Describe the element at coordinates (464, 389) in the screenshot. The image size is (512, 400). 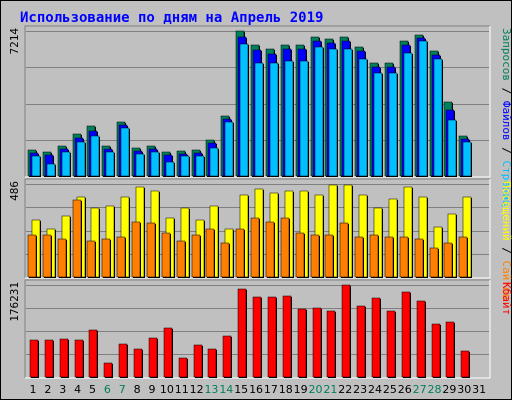
I see `day-label: 30` at that location.